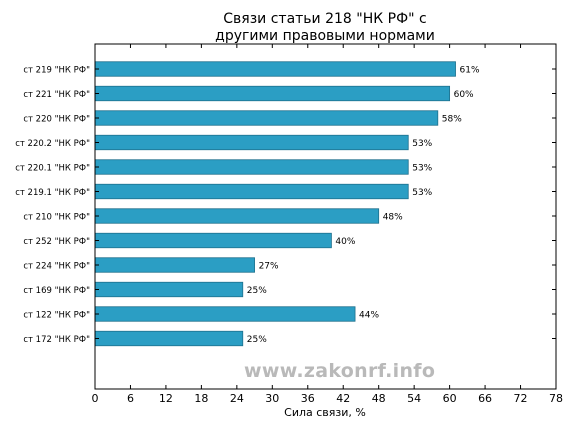 Image resolution: width=576 pixels, height=432 pixels. What do you see at coordinates (272, 398) in the screenshot?
I see `x-tick-label: 30` at bounding box center [272, 398].